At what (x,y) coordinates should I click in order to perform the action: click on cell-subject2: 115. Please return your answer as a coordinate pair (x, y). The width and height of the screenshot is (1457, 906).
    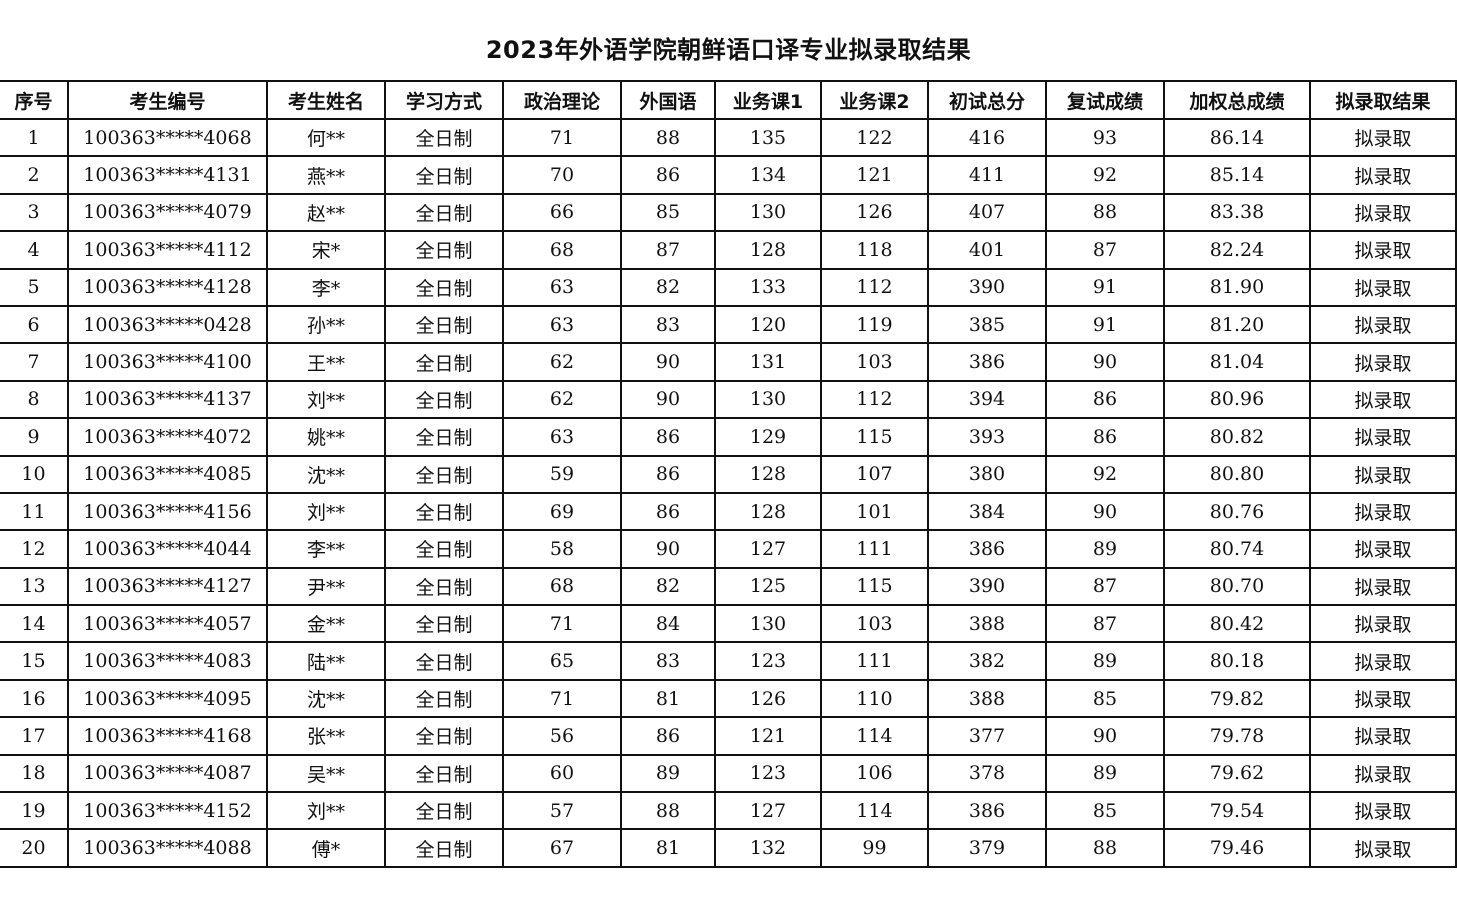
    Looking at the image, I should click on (874, 437).